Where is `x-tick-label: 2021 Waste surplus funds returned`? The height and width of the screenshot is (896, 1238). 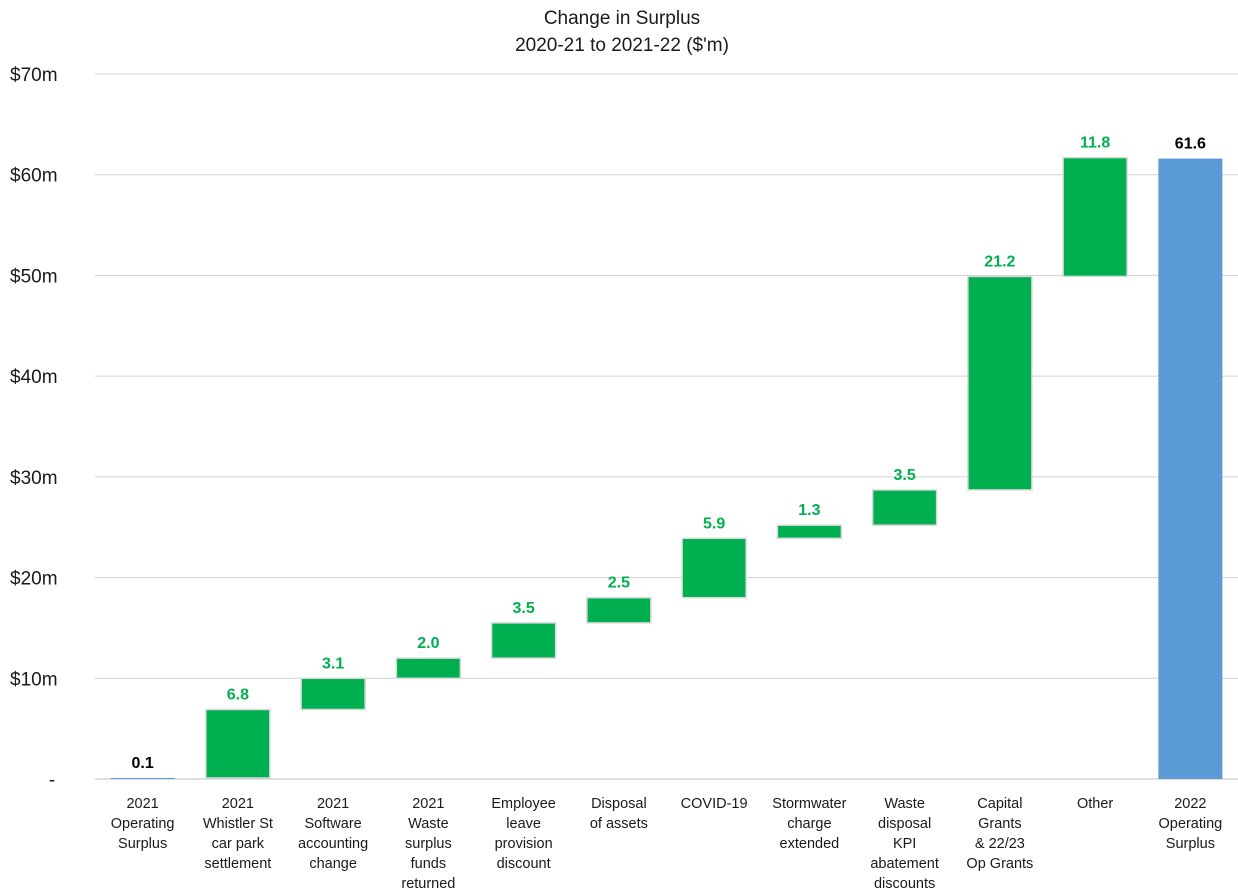
x-tick-label: 2021 Waste surplus funds returned is located at coordinates (428, 844).